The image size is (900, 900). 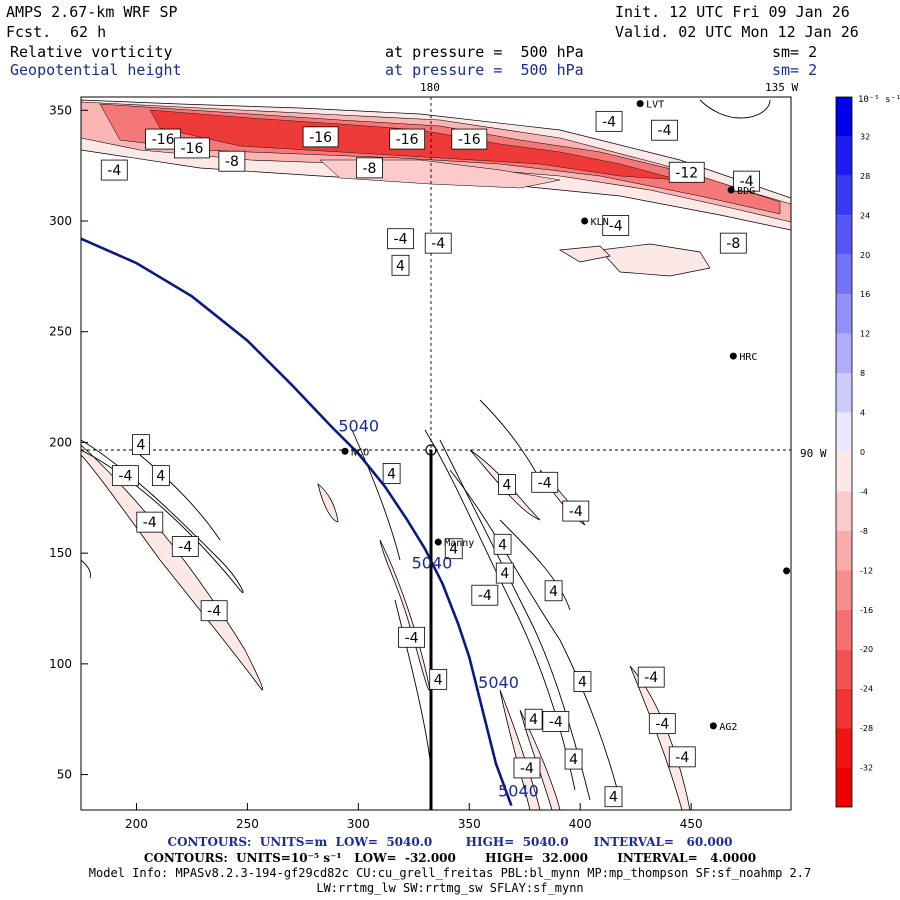 I want to click on y-tick-label: 300, so click(x=60, y=221).